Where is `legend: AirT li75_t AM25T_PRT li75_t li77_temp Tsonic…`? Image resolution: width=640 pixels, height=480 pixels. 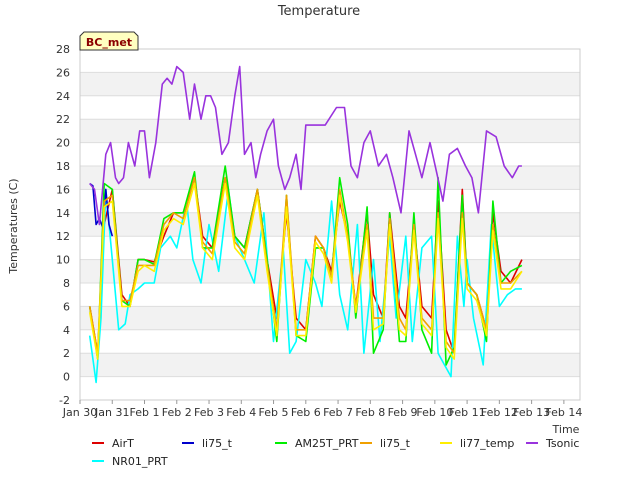 legend: AirT li75_t AM25T_PRT li75_t li77_temp Tsonic… is located at coordinates (335, 452).